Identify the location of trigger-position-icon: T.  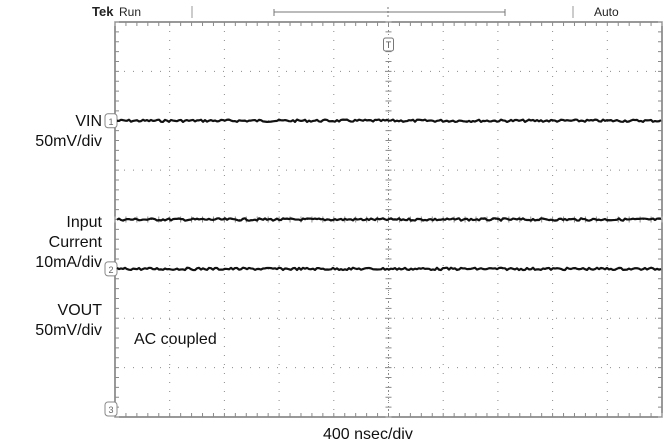
(388, 44).